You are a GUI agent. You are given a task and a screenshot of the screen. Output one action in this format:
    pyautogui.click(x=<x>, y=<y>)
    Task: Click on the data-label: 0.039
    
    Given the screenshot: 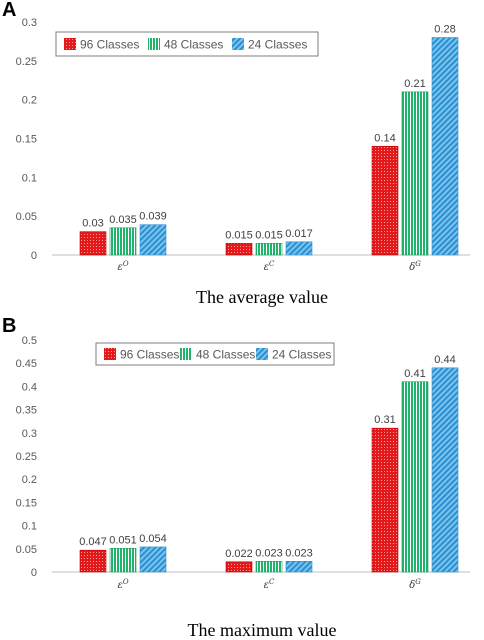 What is the action you would take?
    pyautogui.click(x=153, y=217)
    